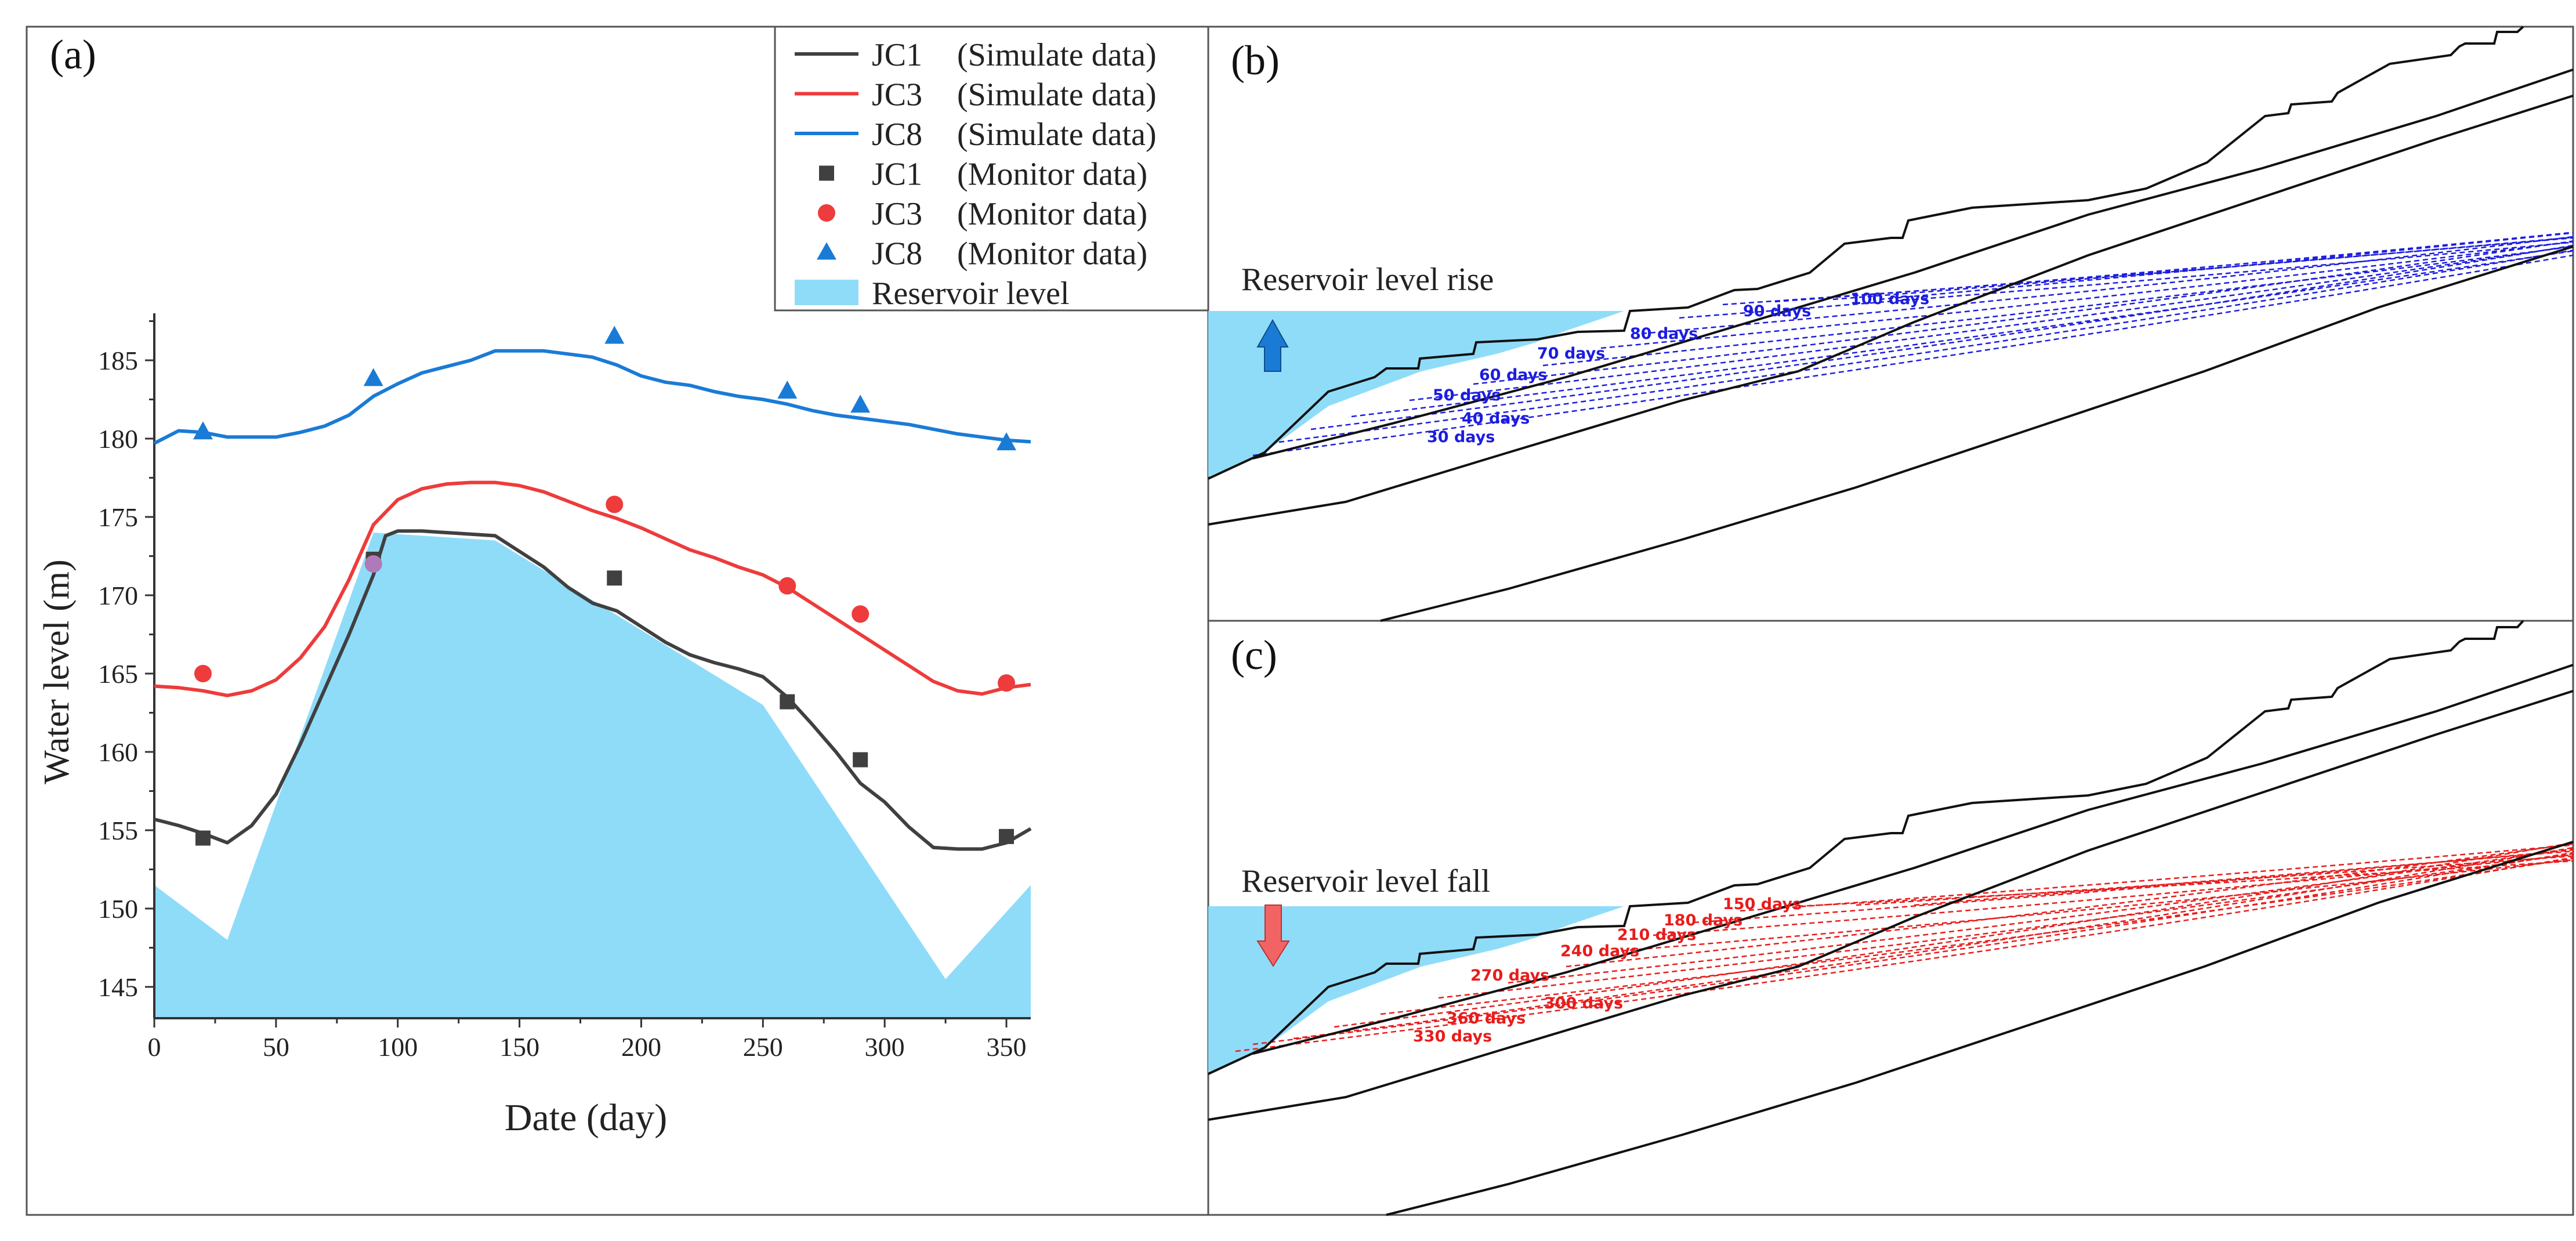 The height and width of the screenshot is (1241, 2576). What do you see at coordinates (586, 1118) in the screenshot?
I see `x-axis-label: Date (day)` at bounding box center [586, 1118].